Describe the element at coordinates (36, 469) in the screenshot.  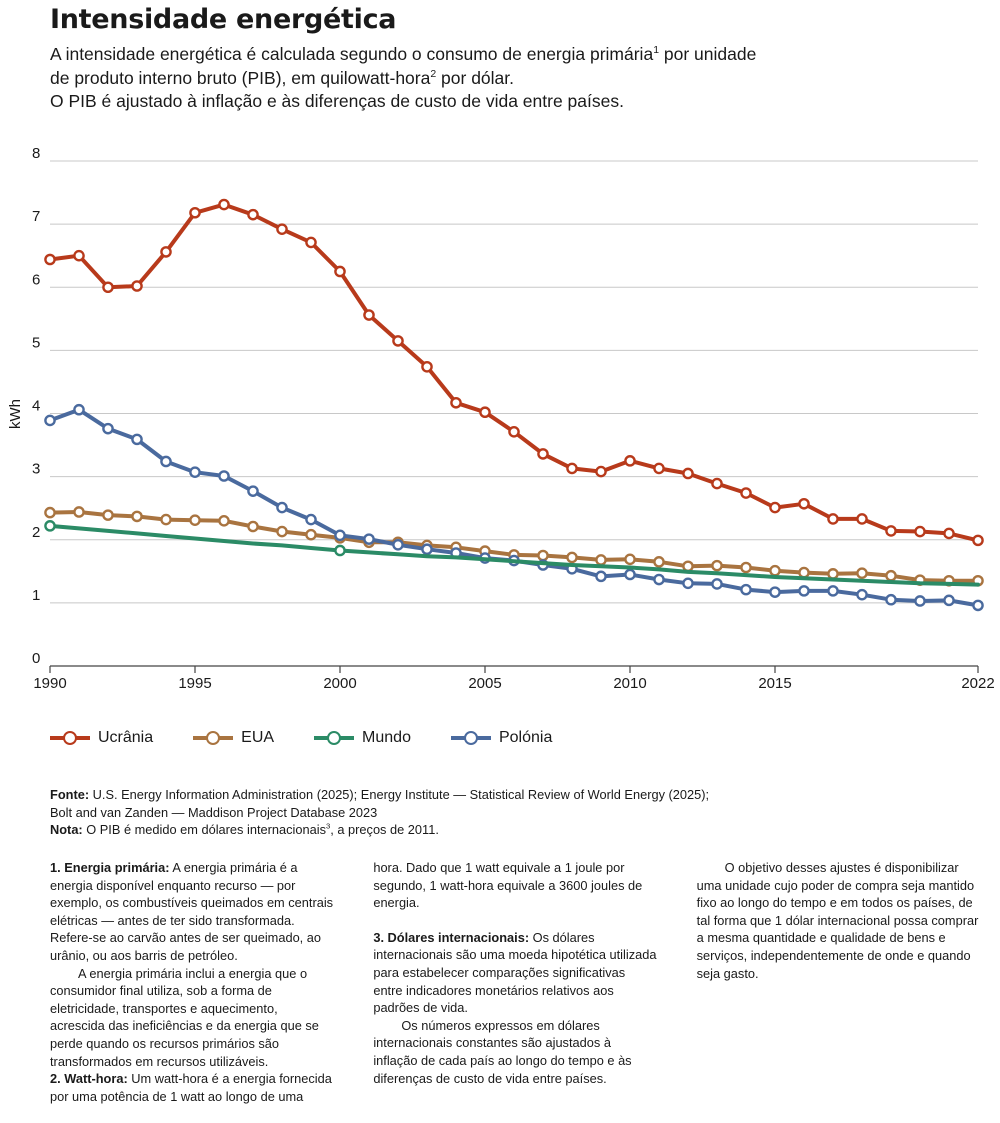
I see `y-tick-label: 3` at that location.